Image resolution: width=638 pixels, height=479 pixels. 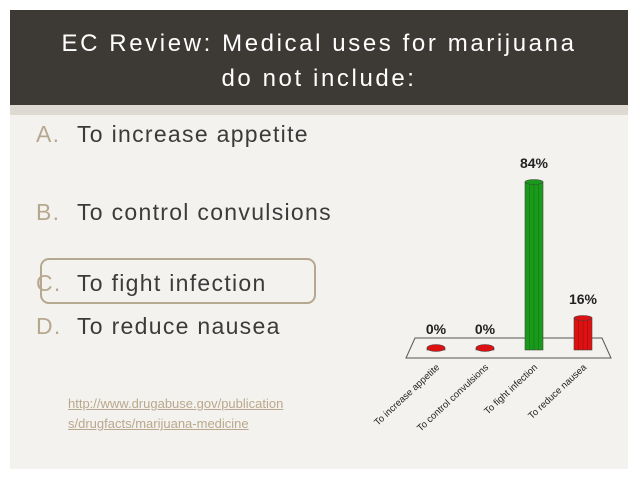 I want to click on answer-d: D. To reduce nausea, so click(x=186, y=326).